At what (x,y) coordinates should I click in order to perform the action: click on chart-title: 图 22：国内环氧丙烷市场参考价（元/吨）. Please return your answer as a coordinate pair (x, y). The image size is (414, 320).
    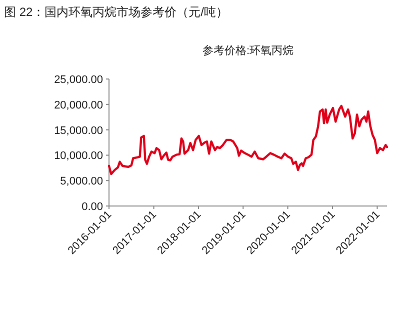
    Looking at the image, I should click on (116, 12).